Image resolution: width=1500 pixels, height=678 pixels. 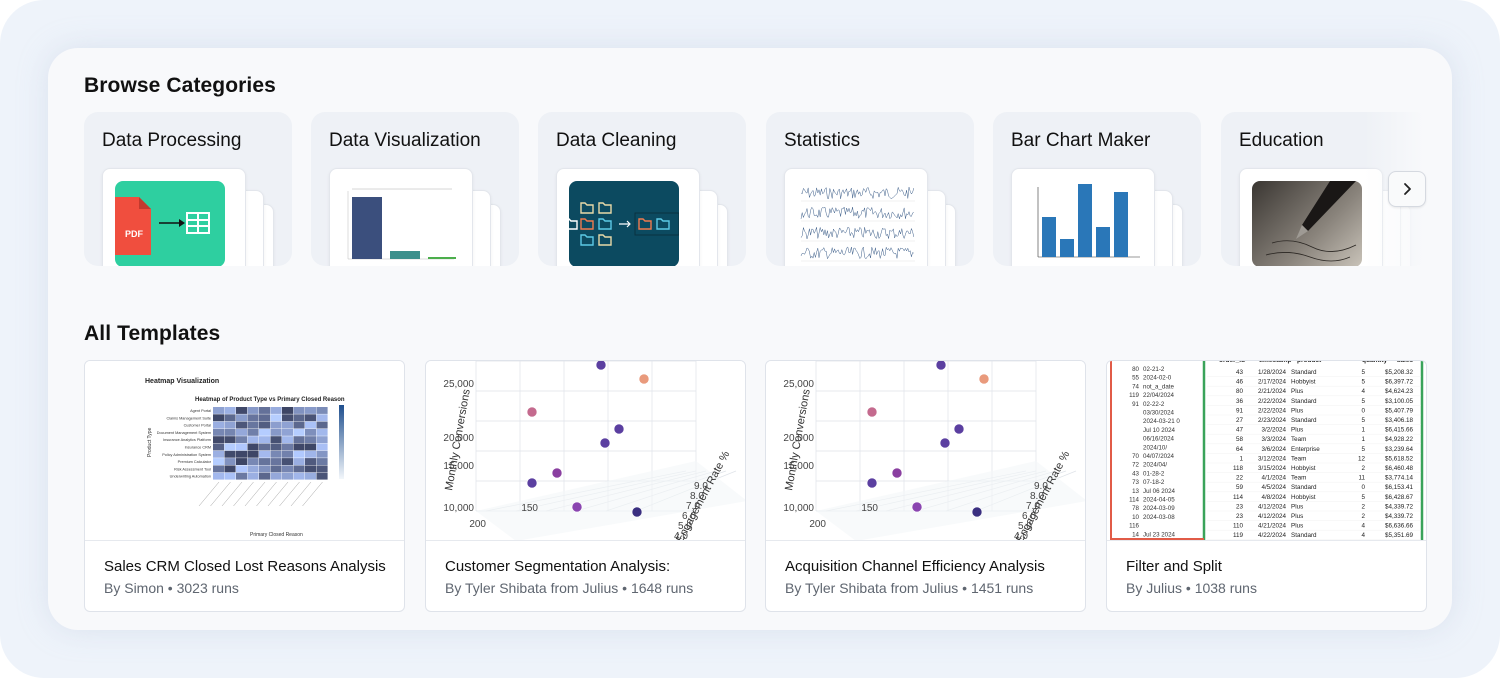 What do you see at coordinates (1240, 391) in the screenshot?
I see `table-cell: 80` at bounding box center [1240, 391].